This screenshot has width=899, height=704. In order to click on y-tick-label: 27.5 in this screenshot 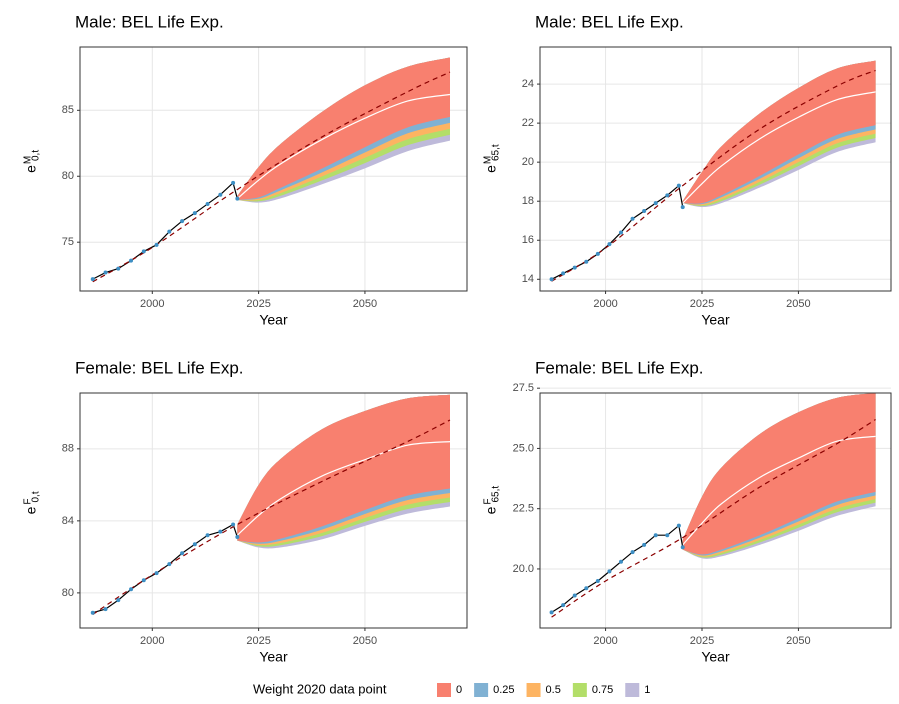, I will do `click(523, 388)`.